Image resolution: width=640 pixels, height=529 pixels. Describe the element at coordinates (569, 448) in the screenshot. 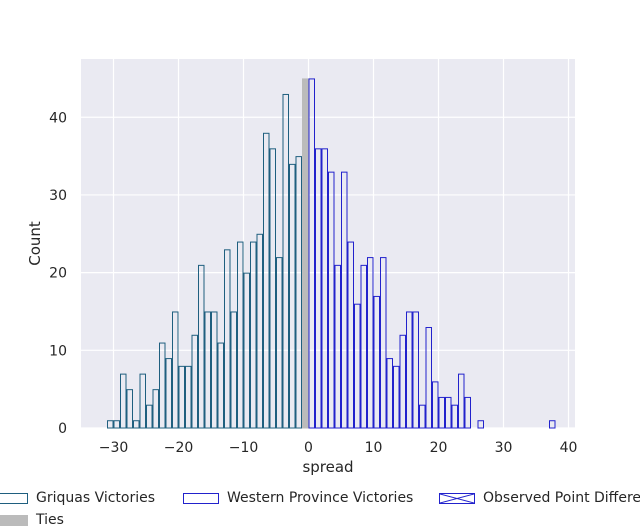

I see `x-tick-label: 40` at that location.